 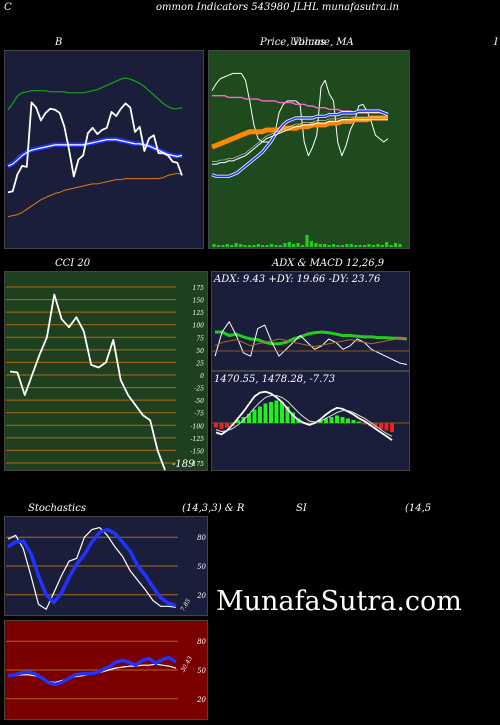 What do you see at coordinates (496, 42) in the screenshot?
I see `header-right-char: I` at bounding box center [496, 42].